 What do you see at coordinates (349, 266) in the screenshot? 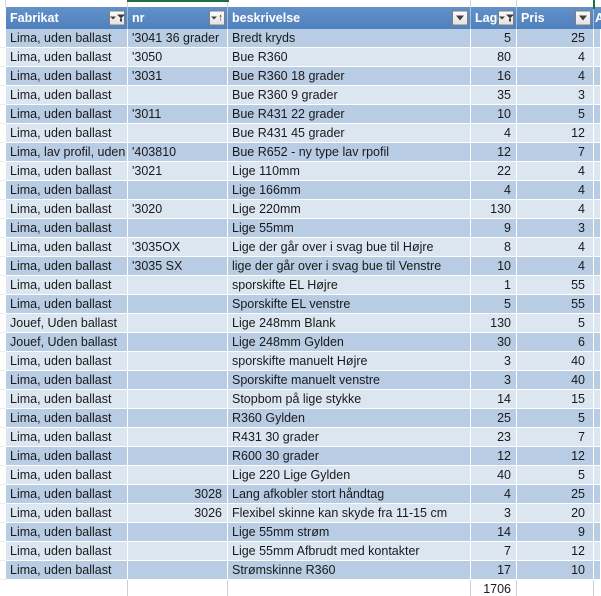
I see `beskrivelse-cell: lige der går over i svag bue til Venstre` at bounding box center [349, 266].